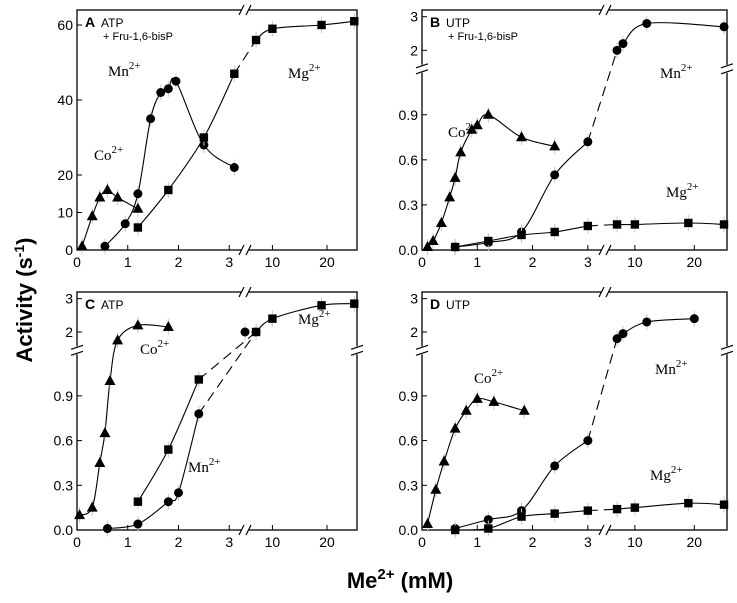 This screenshot has width=737, height=603. Describe the element at coordinates (204, 466) in the screenshot. I see `series-label: Mn2+` at that location.